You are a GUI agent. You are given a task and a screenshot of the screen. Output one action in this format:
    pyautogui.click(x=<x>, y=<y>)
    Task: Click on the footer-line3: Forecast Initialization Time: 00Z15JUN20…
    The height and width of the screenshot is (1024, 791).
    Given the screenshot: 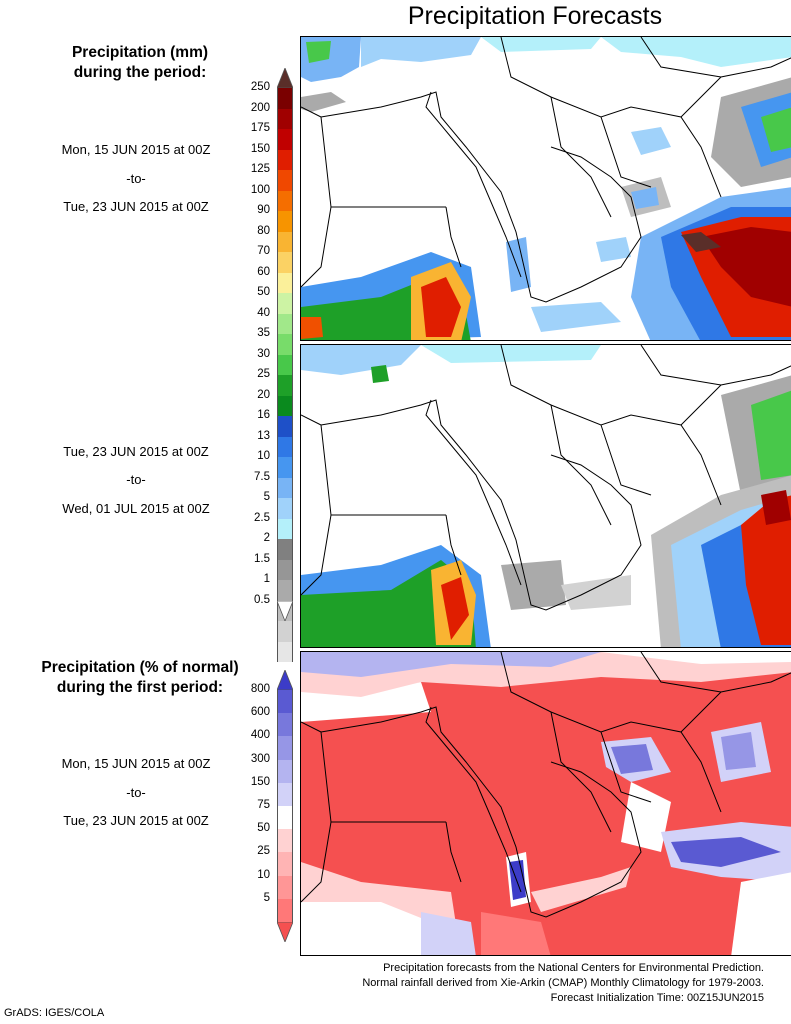 What is the action you would take?
    pyautogui.click(x=657, y=998)
    